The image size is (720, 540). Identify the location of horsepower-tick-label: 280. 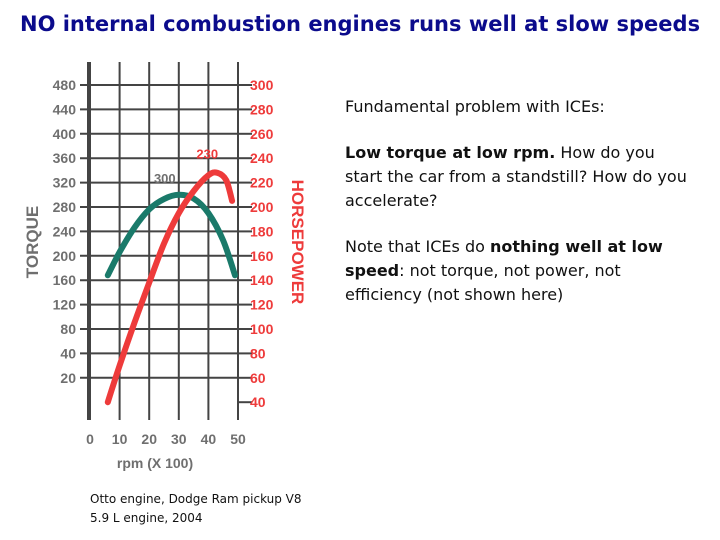
(262, 109).